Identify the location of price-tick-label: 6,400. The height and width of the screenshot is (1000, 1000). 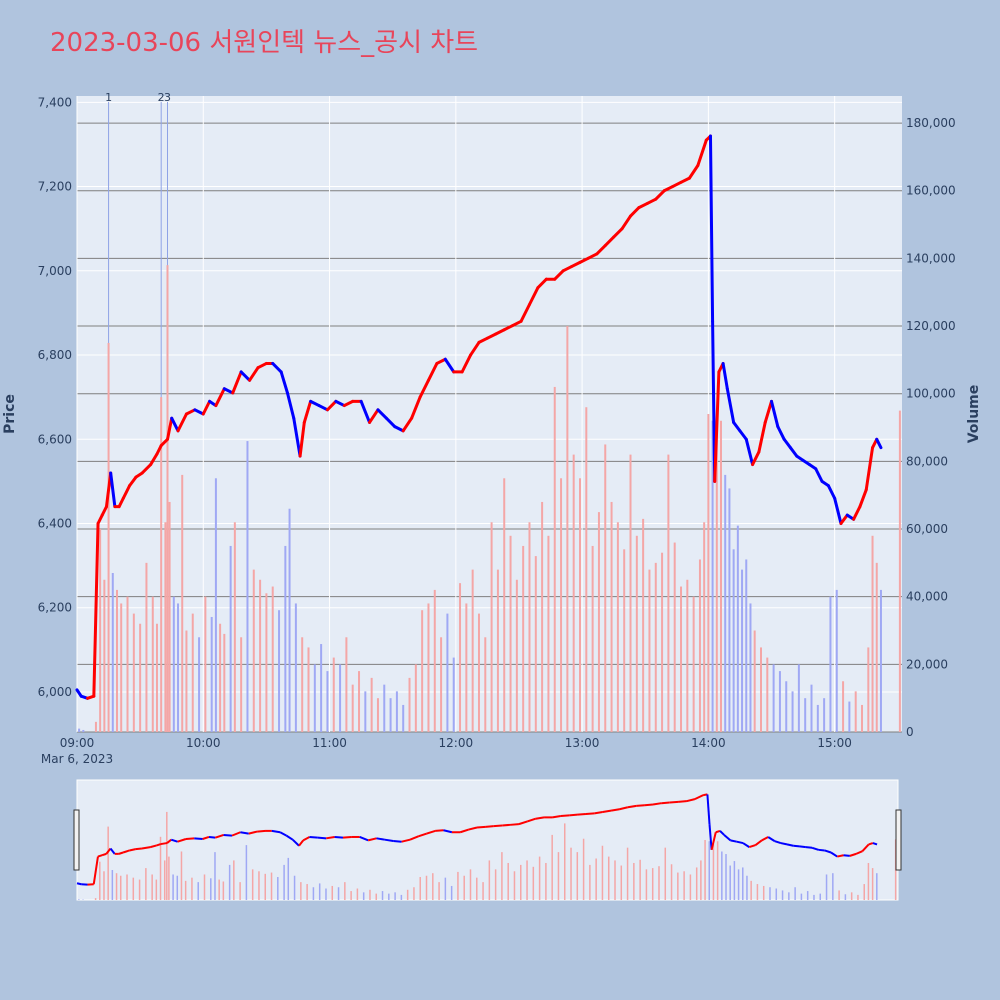
(55, 524).